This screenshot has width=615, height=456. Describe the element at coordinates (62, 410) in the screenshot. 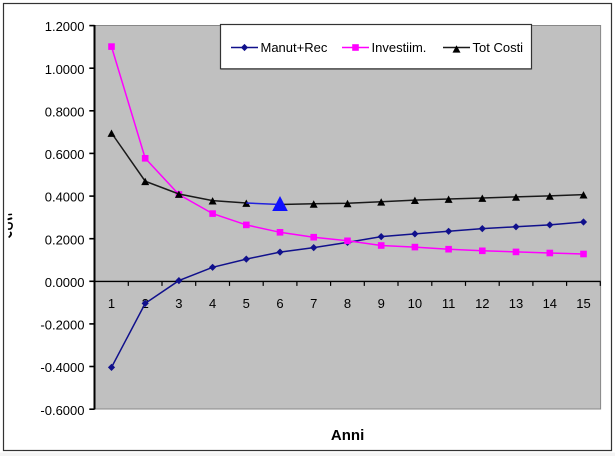

I see `svg-text: -0.6000` at that location.